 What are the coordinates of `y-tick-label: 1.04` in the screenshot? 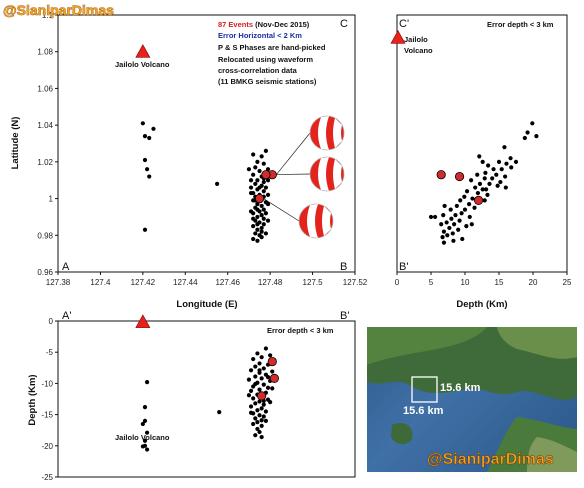 It's located at (45, 125).